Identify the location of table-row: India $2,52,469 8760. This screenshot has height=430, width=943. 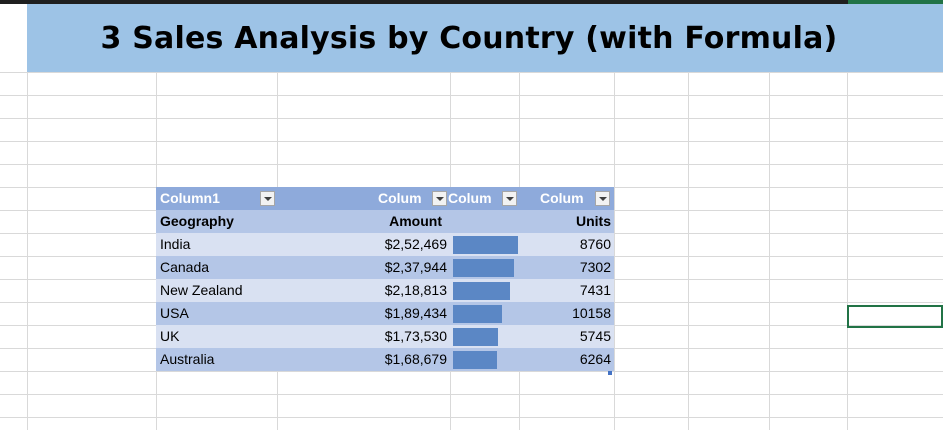
(385, 244).